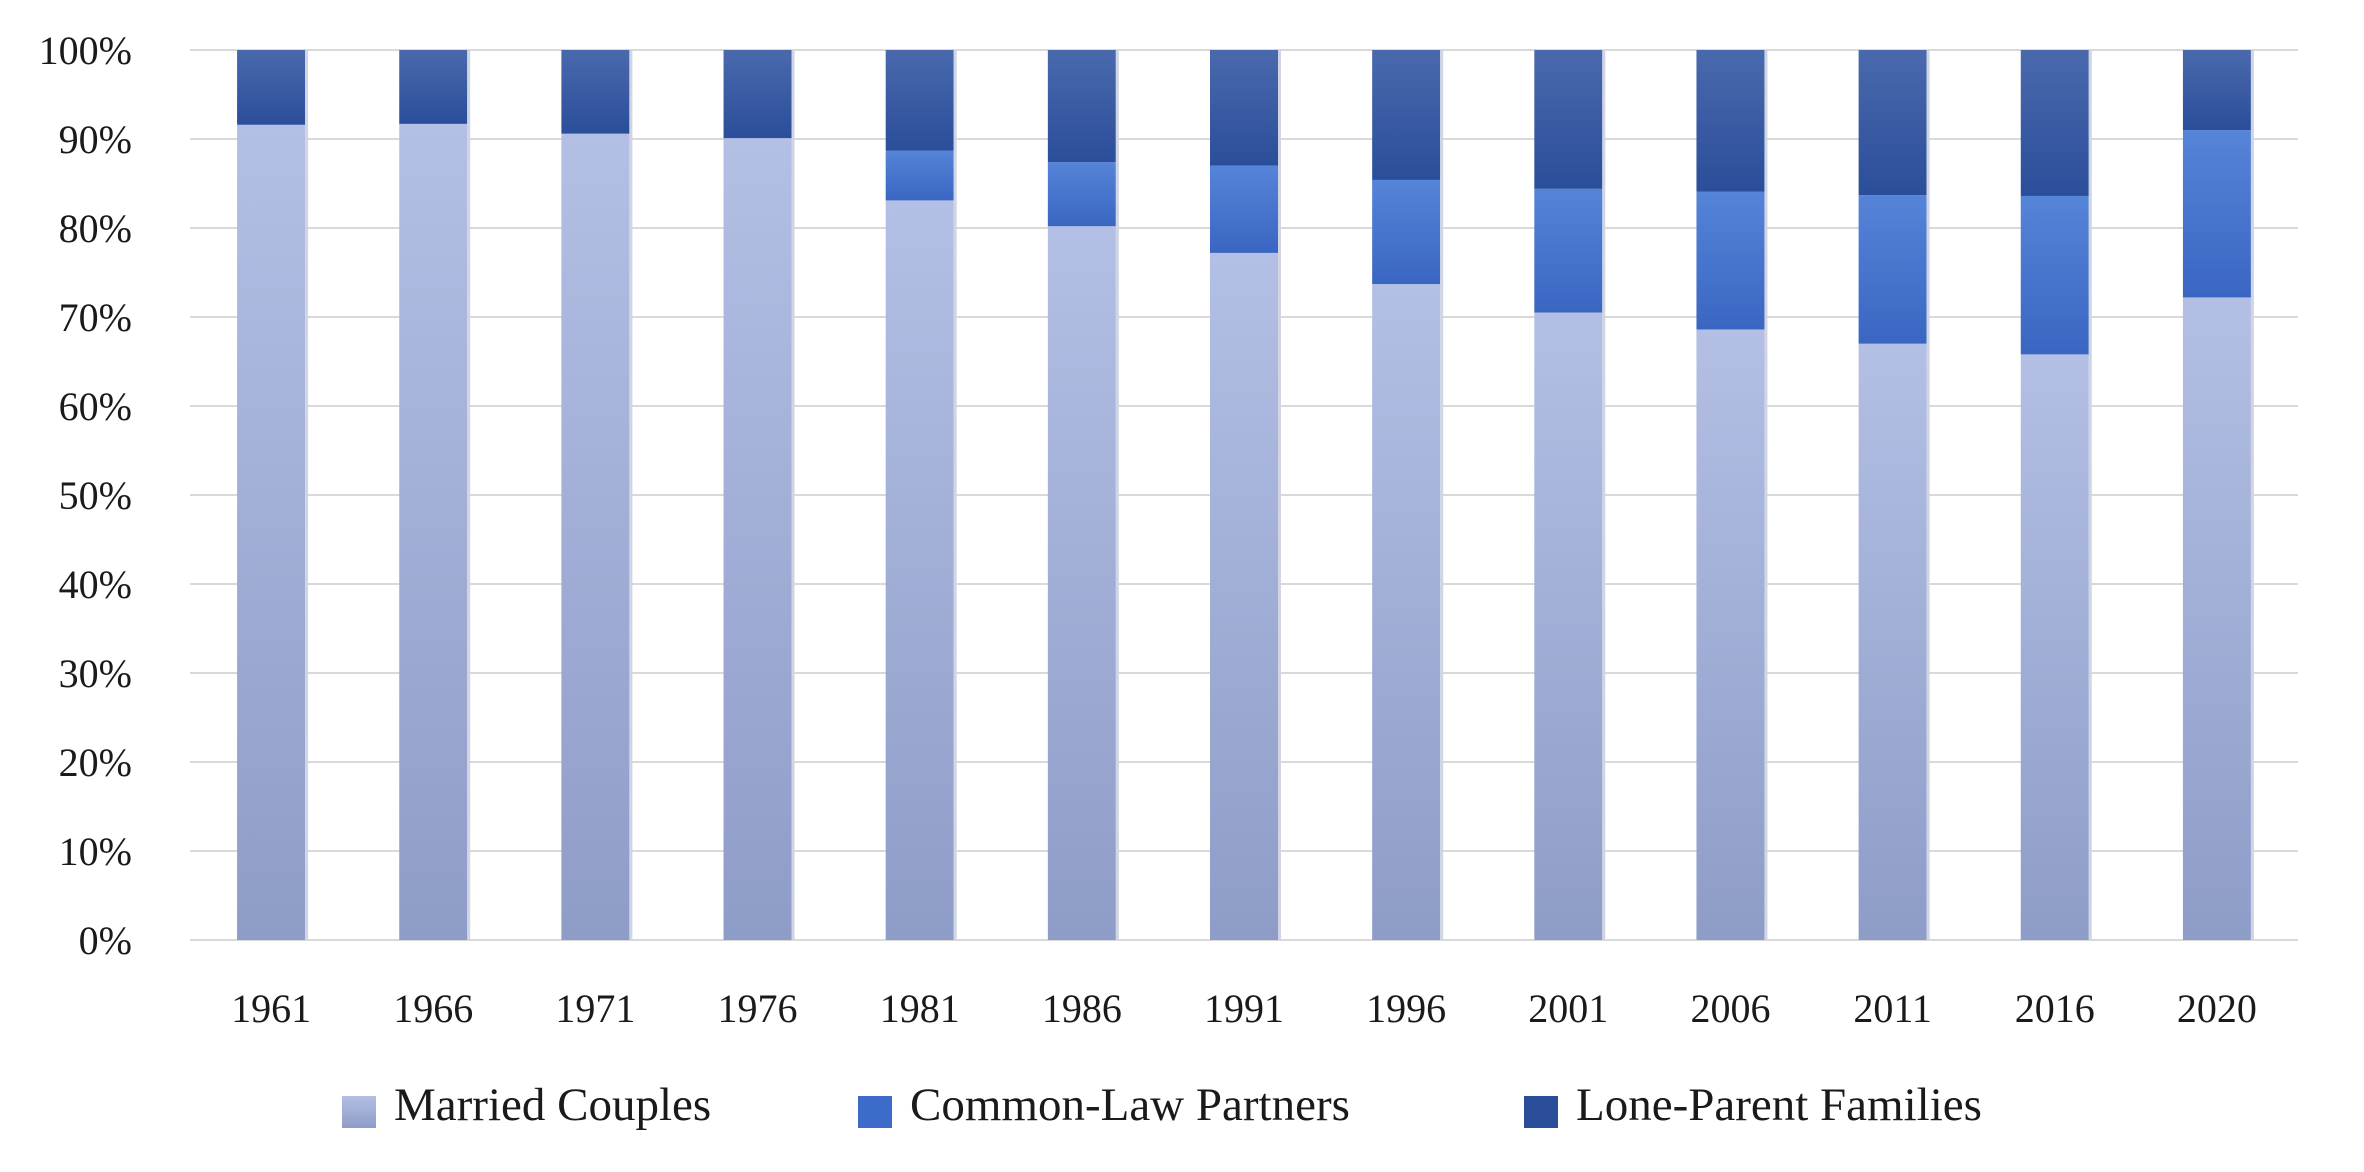  What do you see at coordinates (1892, 641) in the screenshot?
I see `bar-segment-married-couples-2011` at bounding box center [1892, 641].